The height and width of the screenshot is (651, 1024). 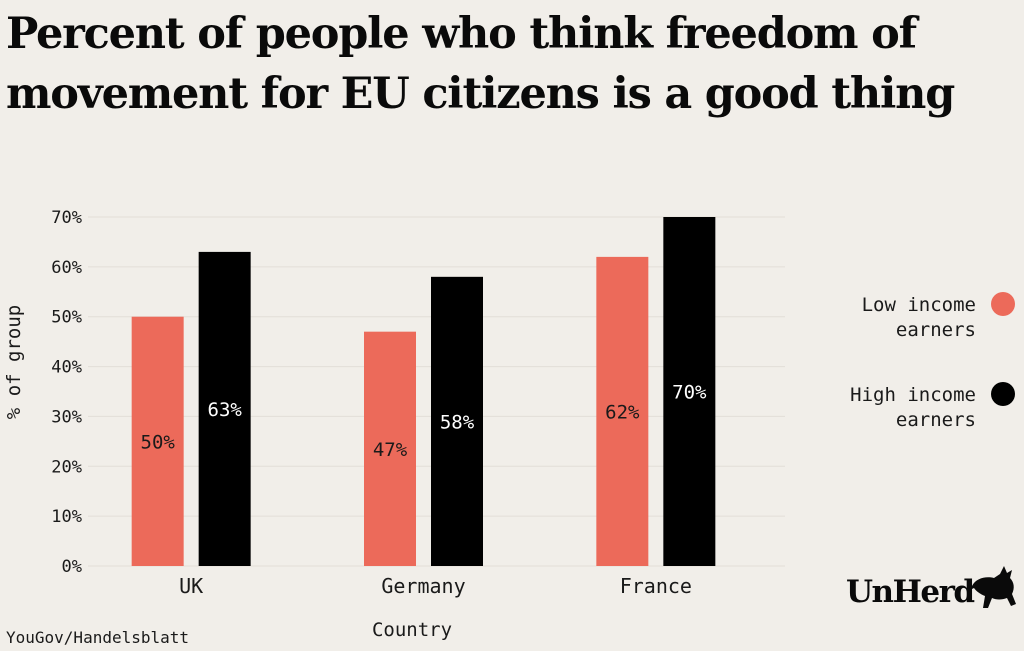 I want to click on y-tick-label: 40%, so click(x=66, y=368).